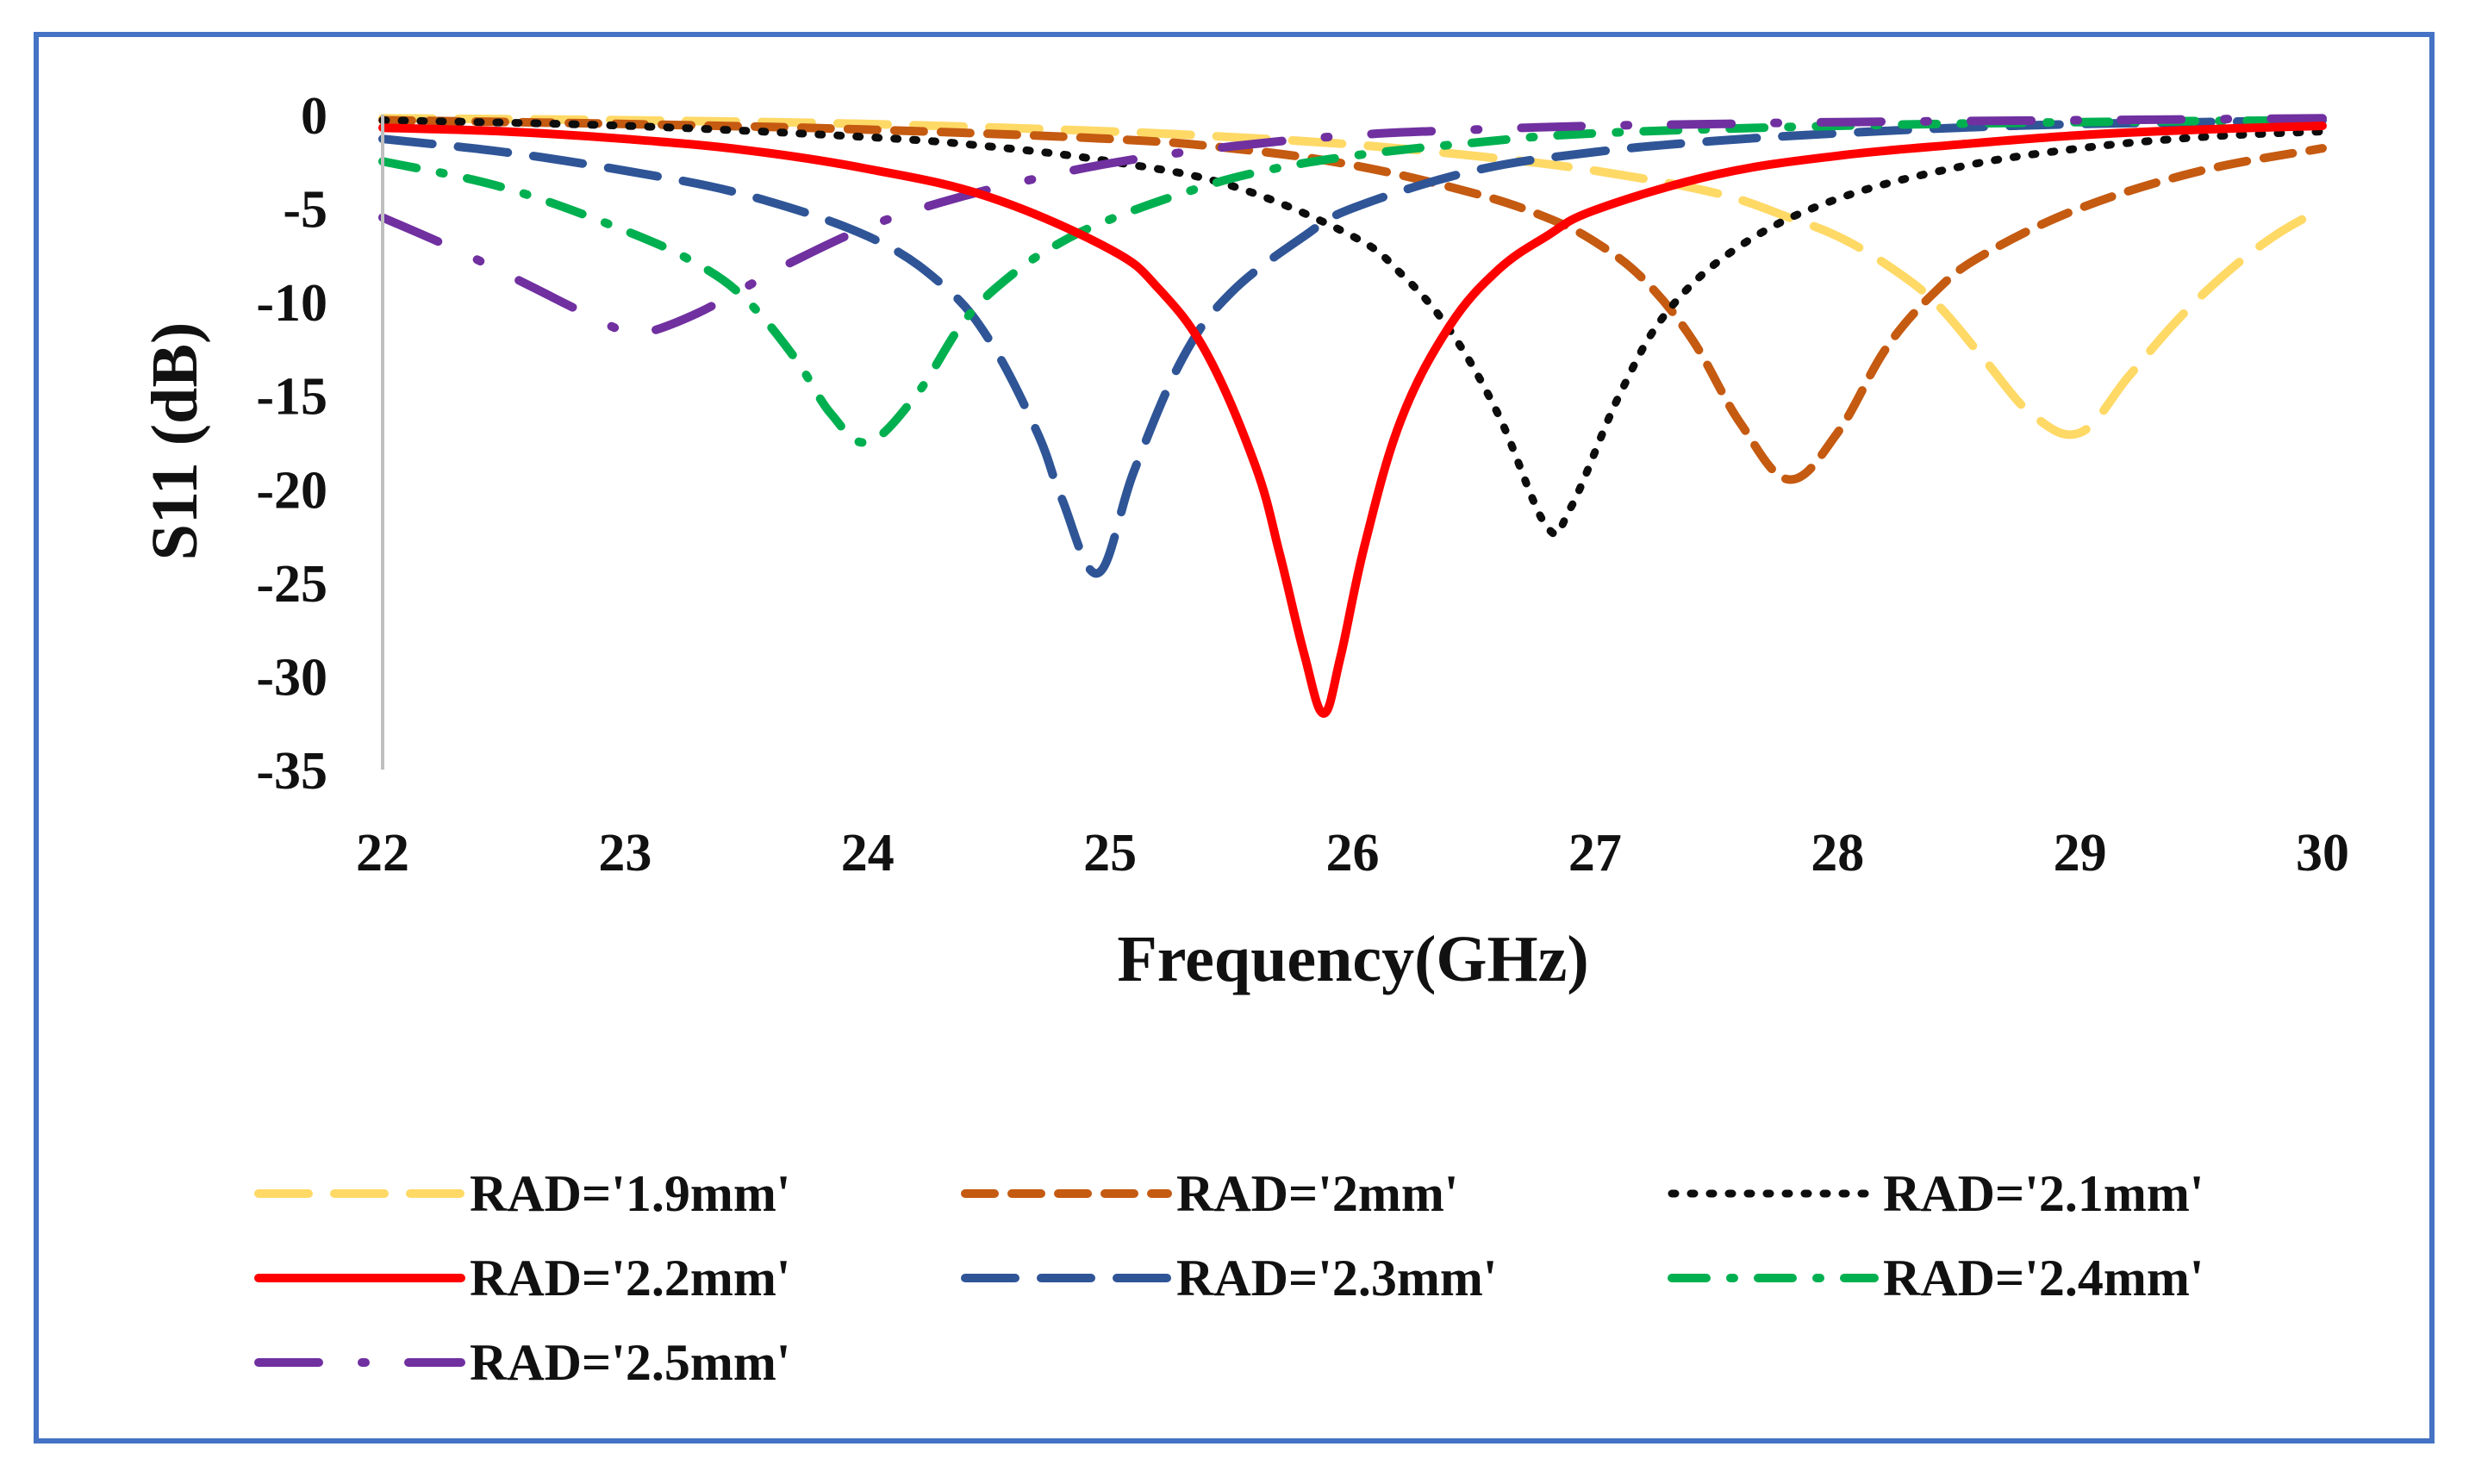  Describe the element at coordinates (291, 772) in the screenshot. I see `y-tick-label: -35` at that location.